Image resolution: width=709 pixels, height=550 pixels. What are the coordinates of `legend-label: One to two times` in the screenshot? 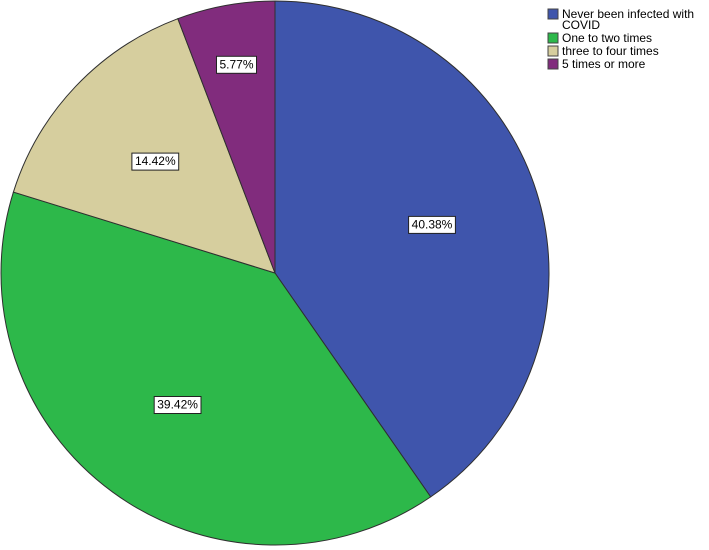 It's located at (607, 38).